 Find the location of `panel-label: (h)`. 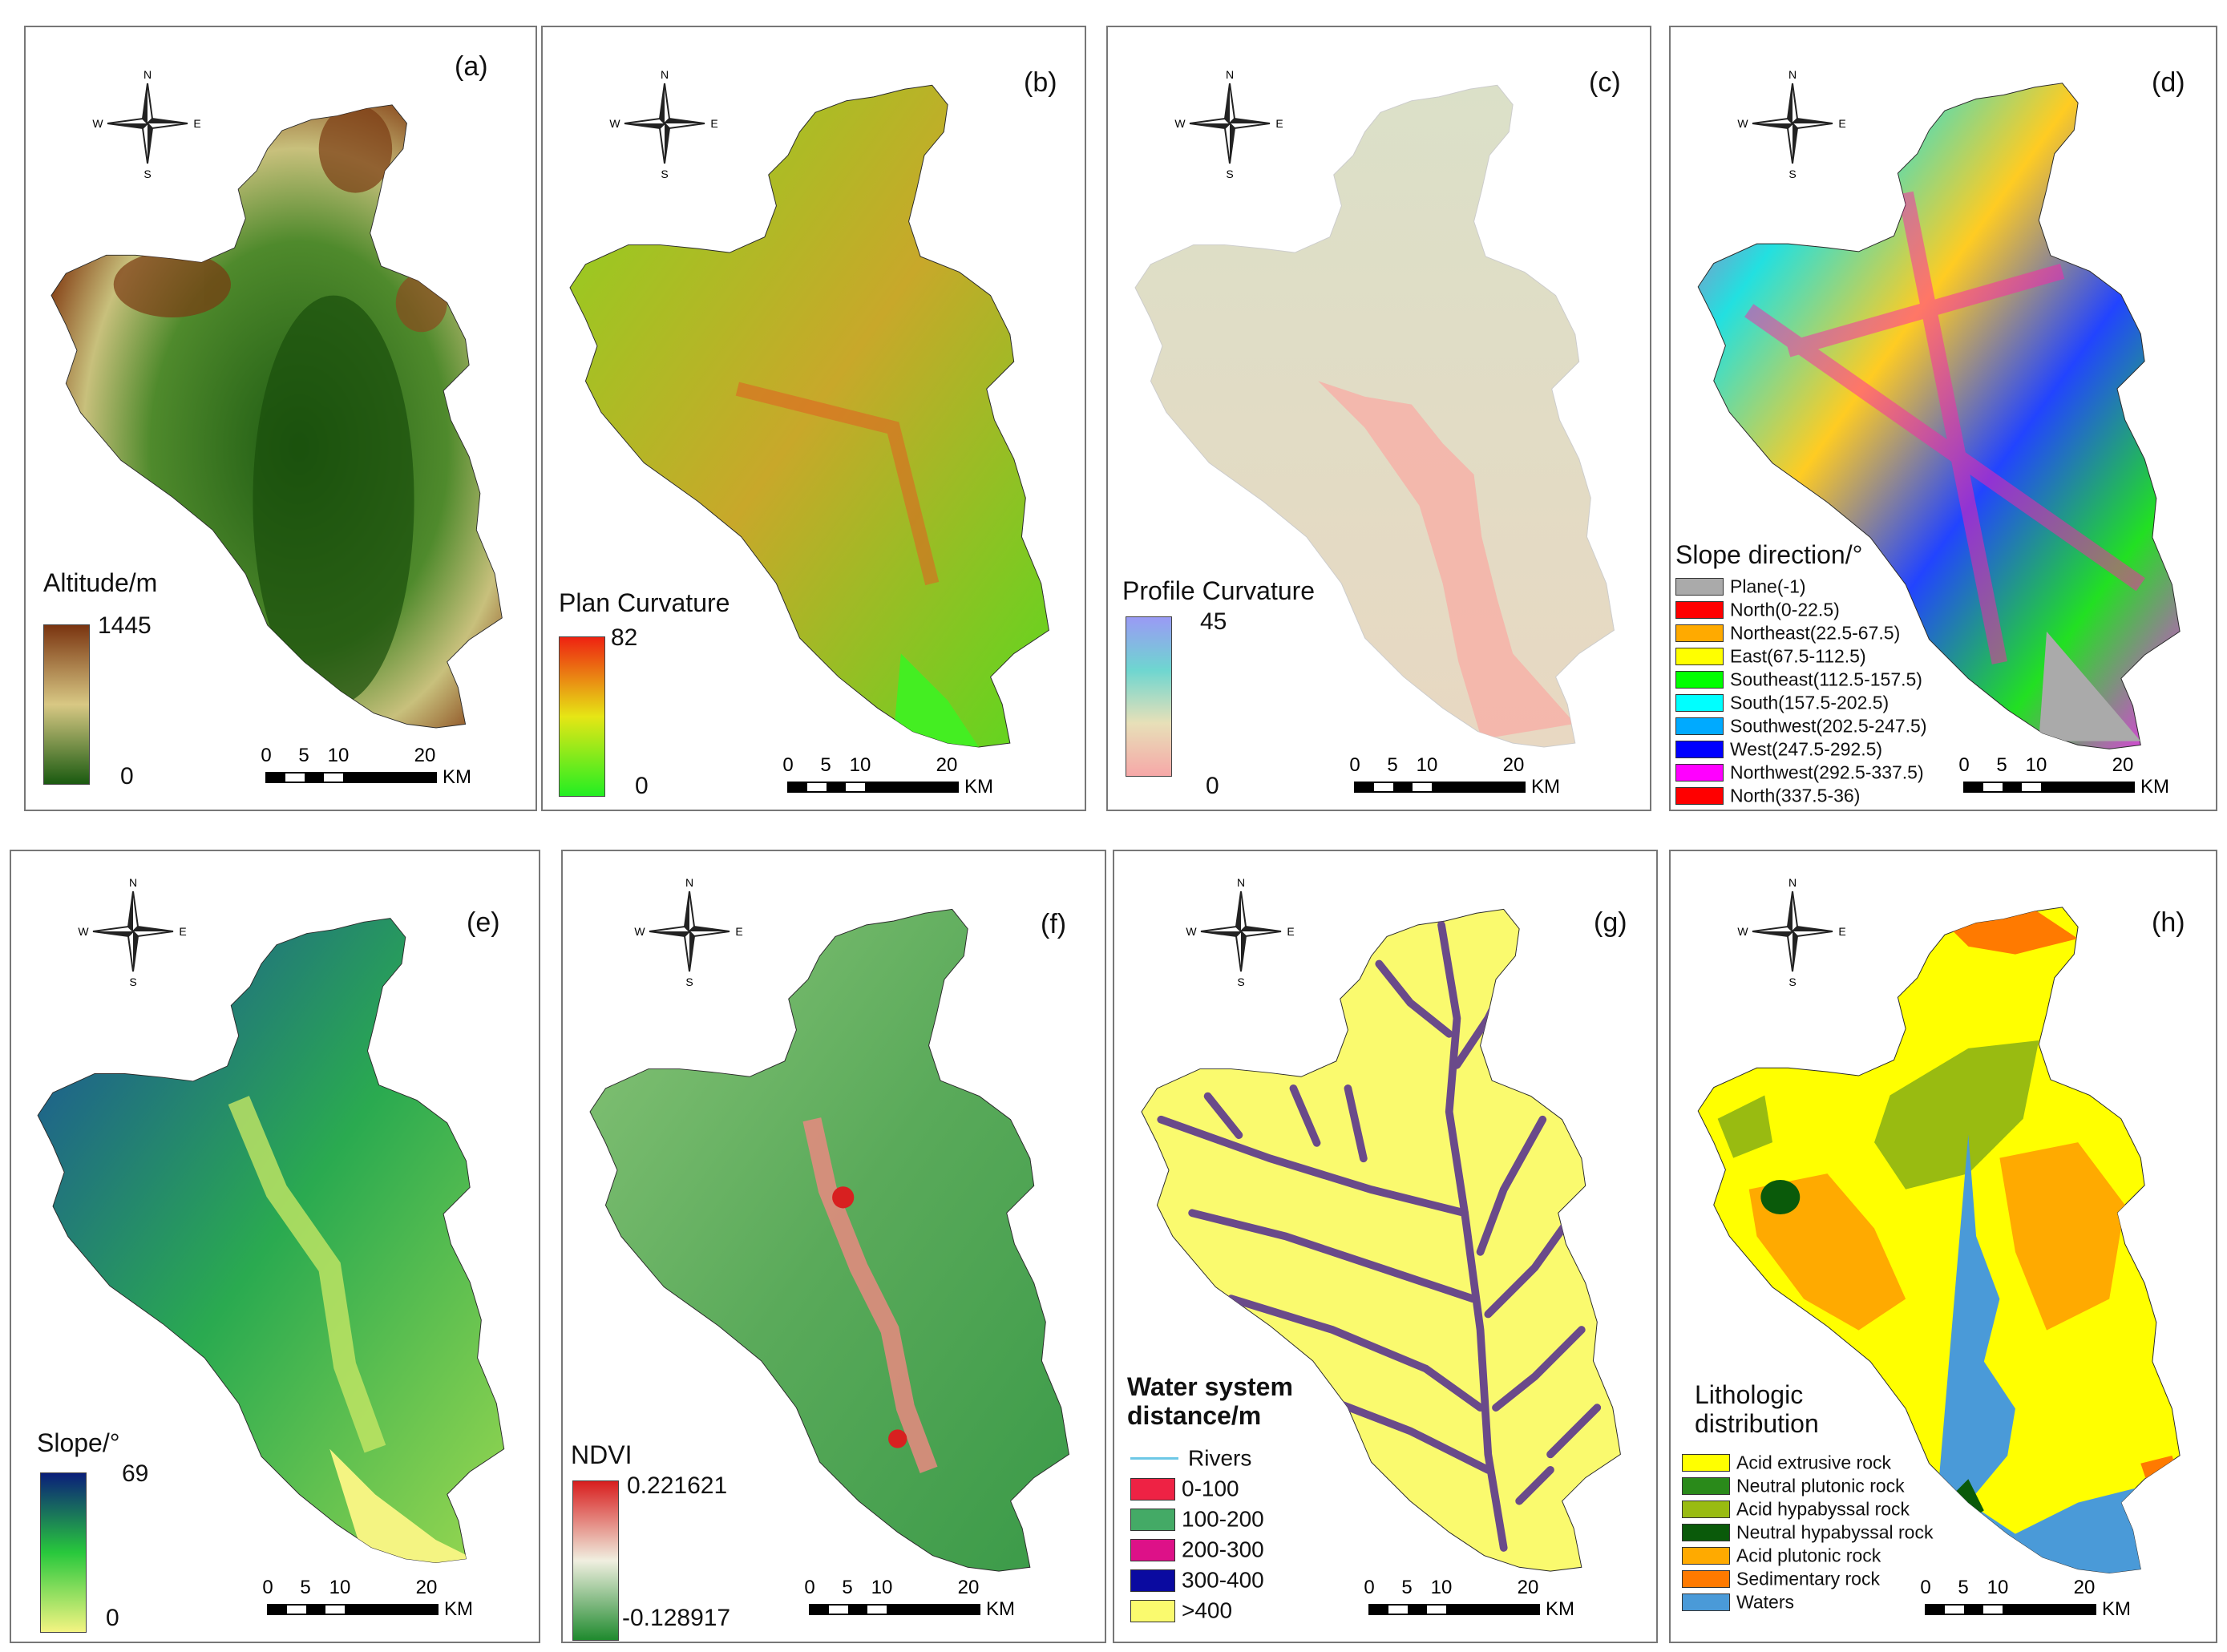

panel-label: (h) is located at coordinates (2168, 922).